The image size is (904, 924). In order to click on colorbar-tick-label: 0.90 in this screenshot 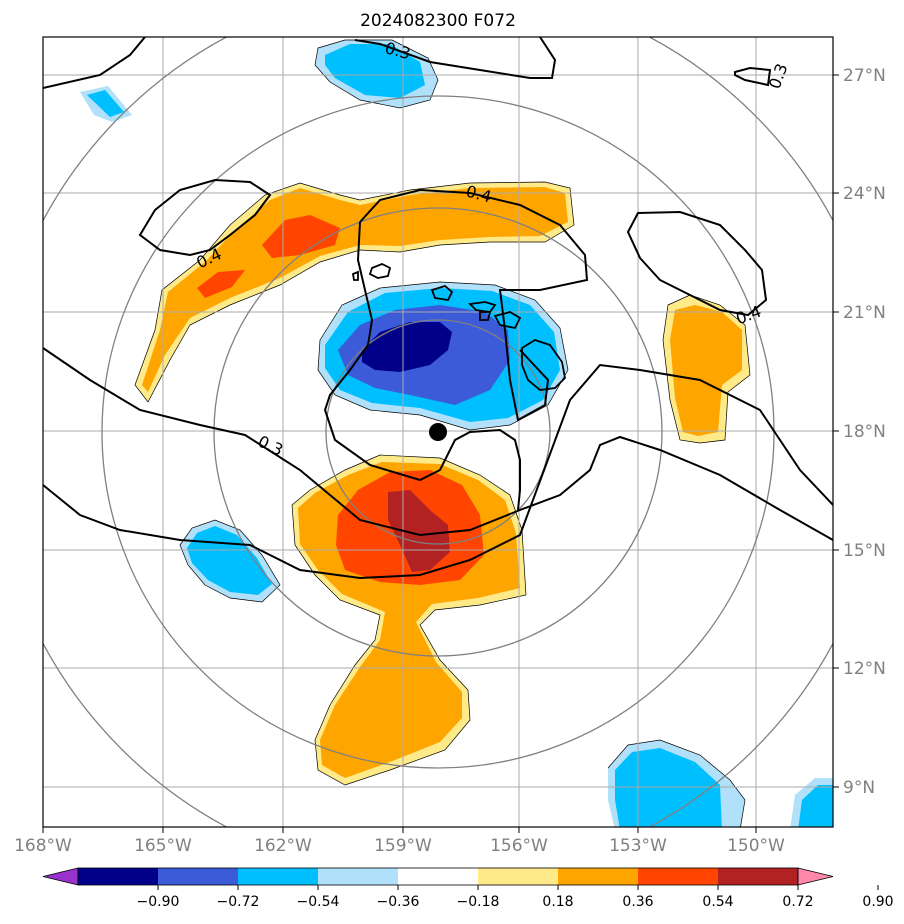, I will do `click(877, 902)`.